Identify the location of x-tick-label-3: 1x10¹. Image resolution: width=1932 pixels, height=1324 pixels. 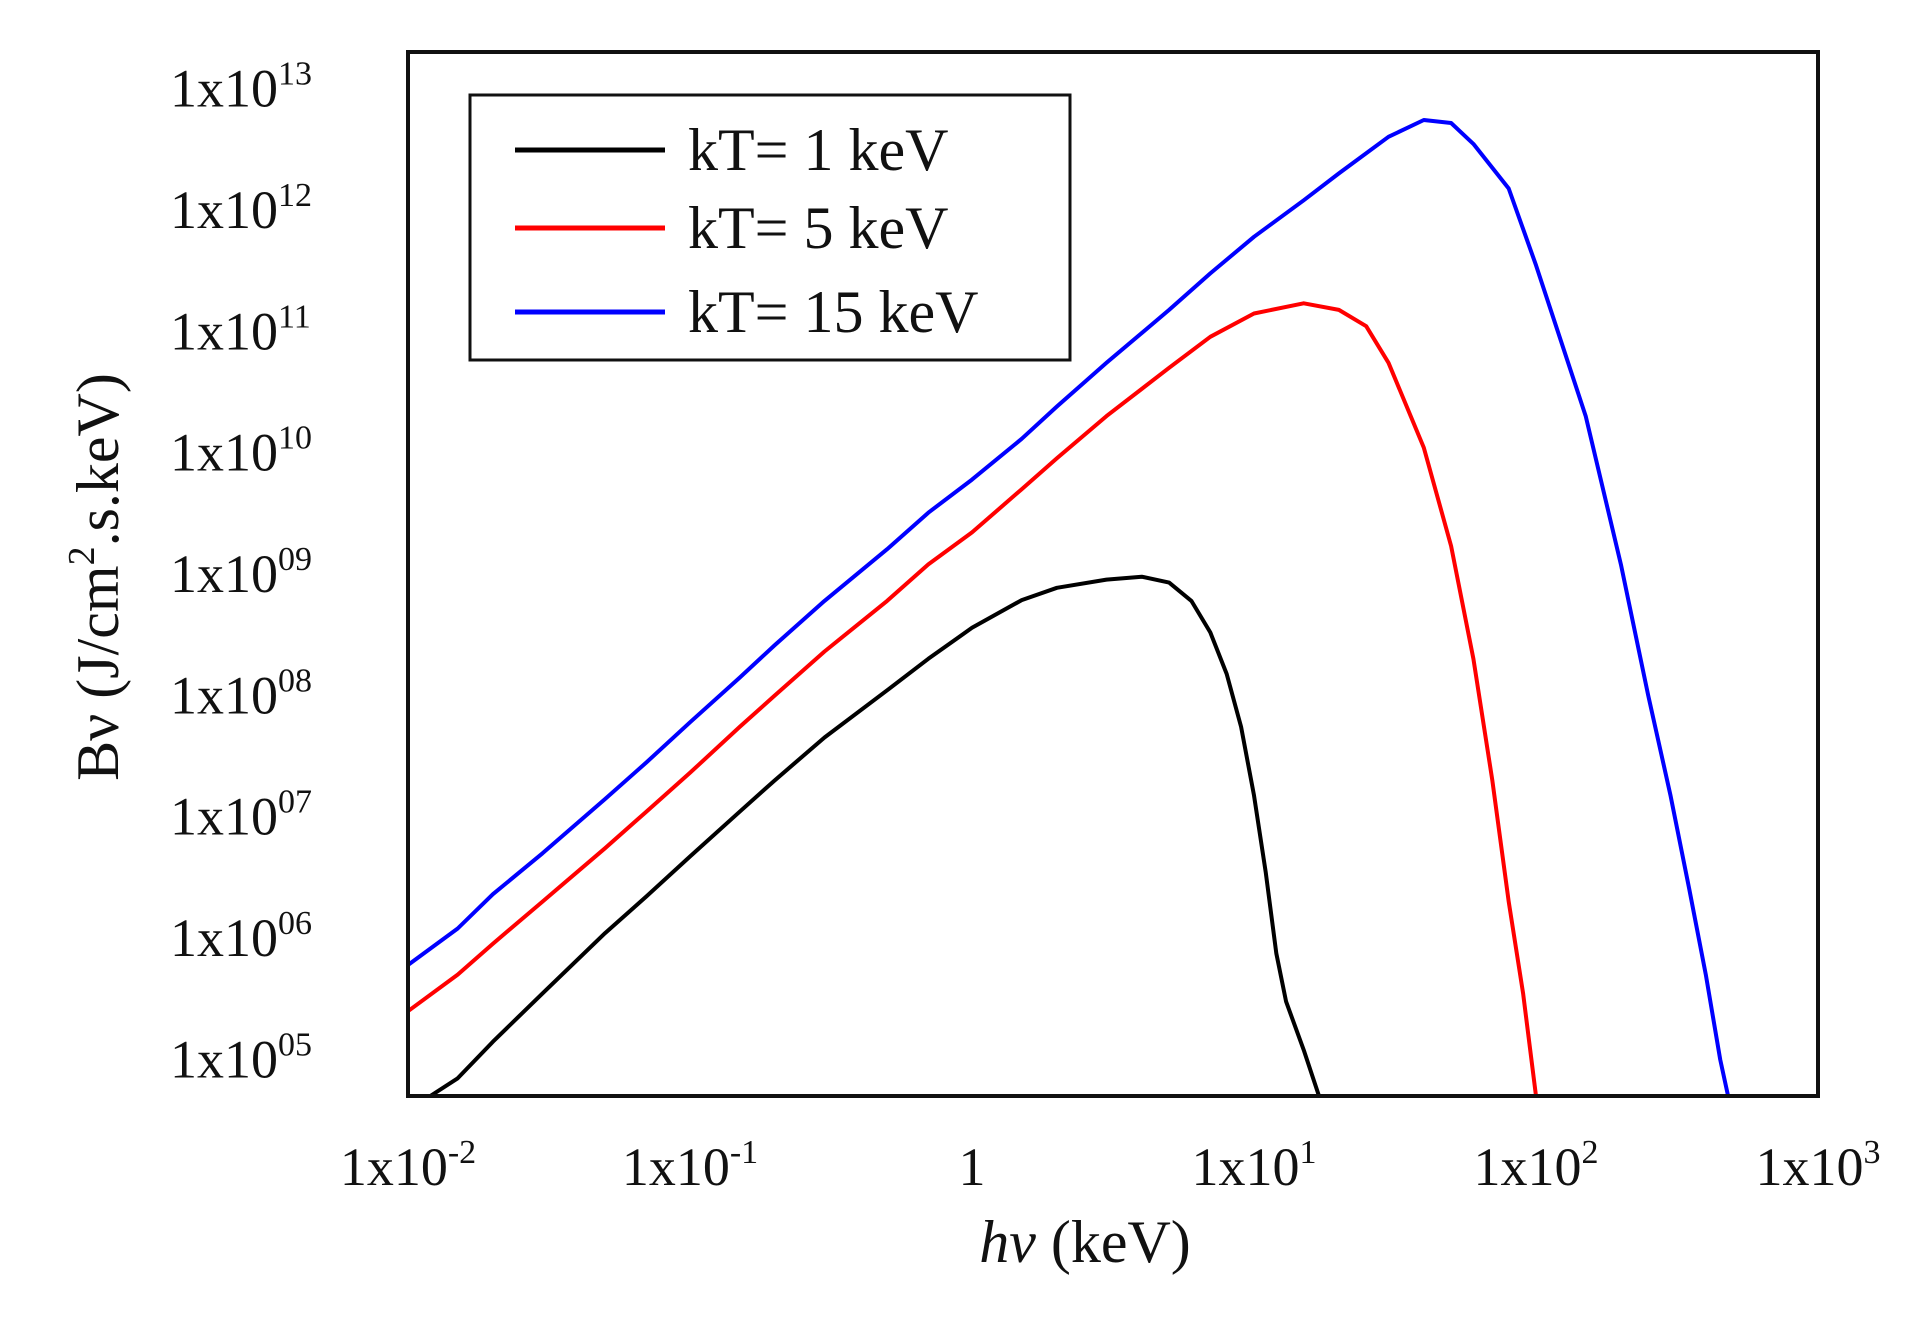
(1254, 1165).